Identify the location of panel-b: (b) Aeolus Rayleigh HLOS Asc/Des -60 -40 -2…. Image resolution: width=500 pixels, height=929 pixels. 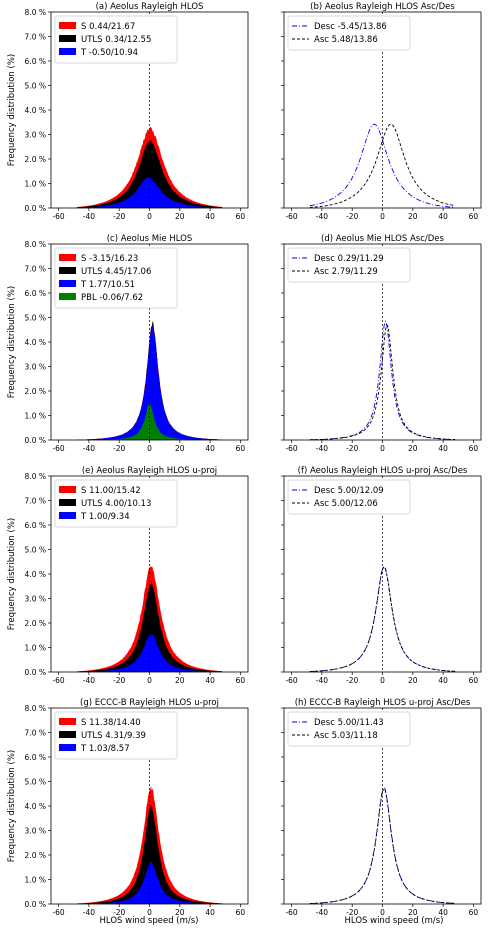
(381, 111).